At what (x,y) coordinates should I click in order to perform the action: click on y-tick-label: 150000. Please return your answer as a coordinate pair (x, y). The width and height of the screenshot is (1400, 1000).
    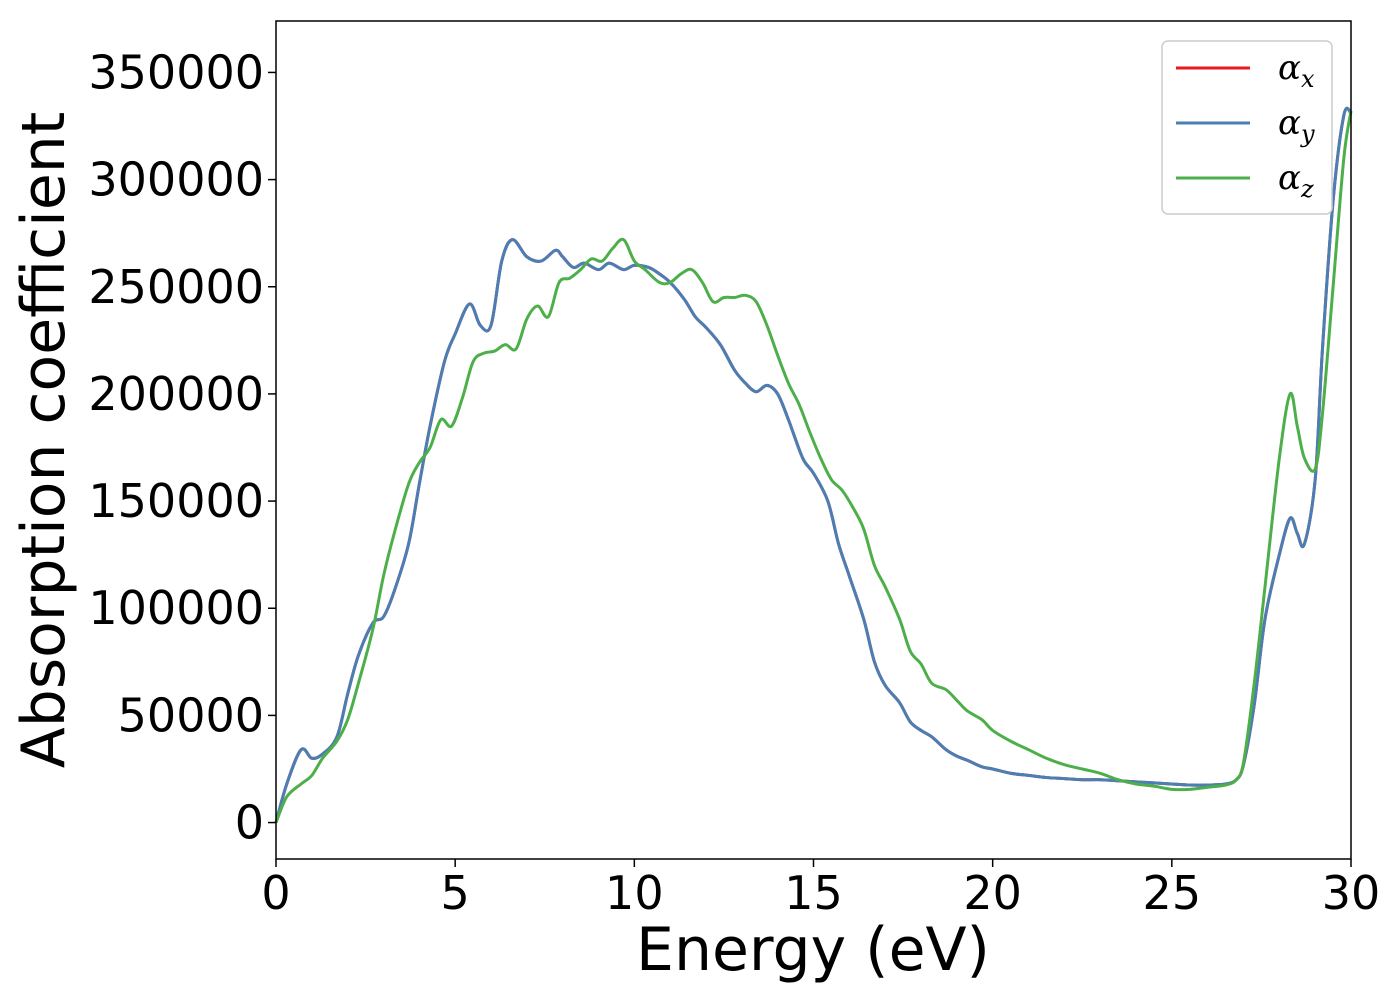
    Looking at the image, I should click on (176, 501).